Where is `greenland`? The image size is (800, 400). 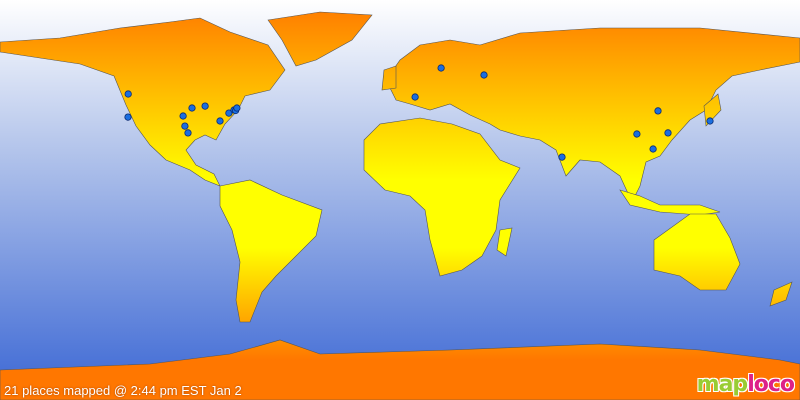 greenland is located at coordinates (320, 39).